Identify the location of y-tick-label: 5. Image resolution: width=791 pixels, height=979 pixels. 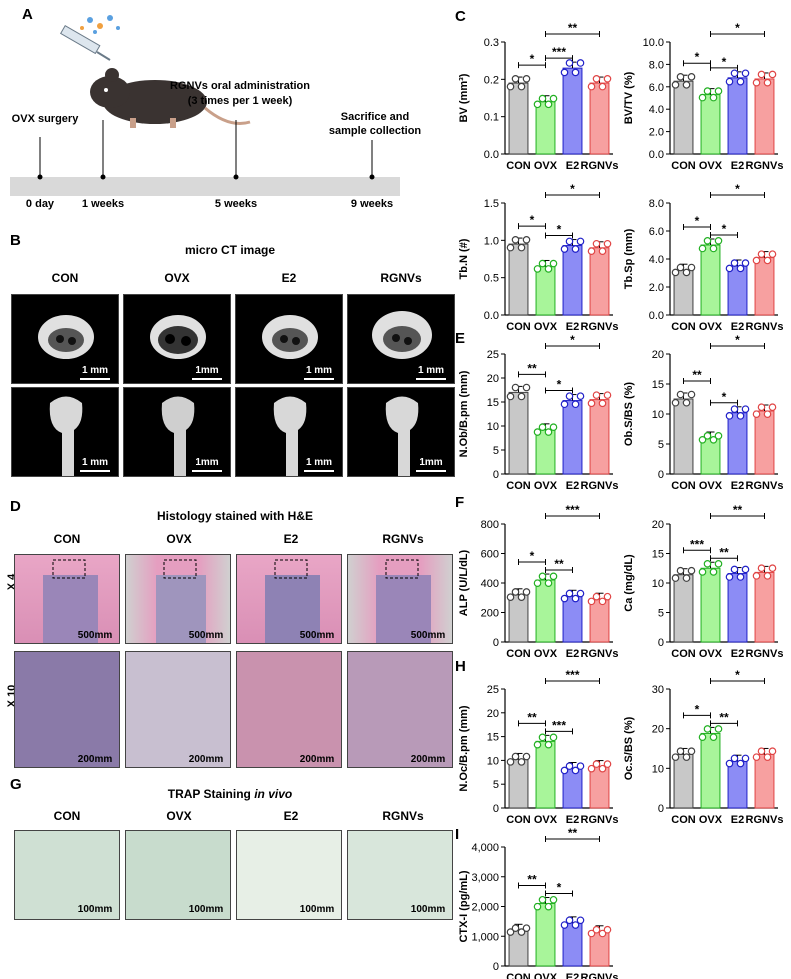
(661, 614).